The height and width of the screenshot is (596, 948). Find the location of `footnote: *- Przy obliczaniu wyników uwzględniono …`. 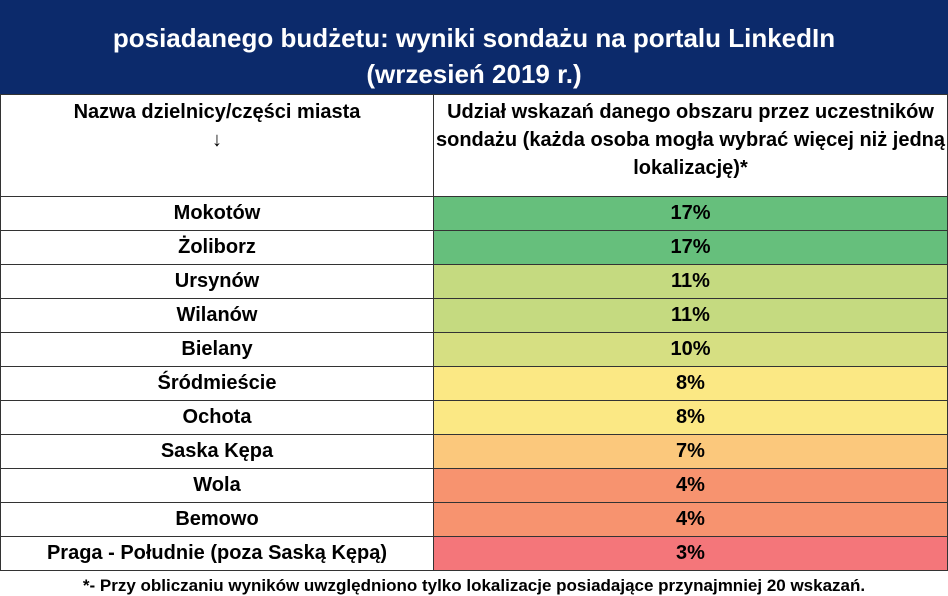

footnote: *- Przy obliczaniu wyników uwzględniono … is located at coordinates (474, 585).